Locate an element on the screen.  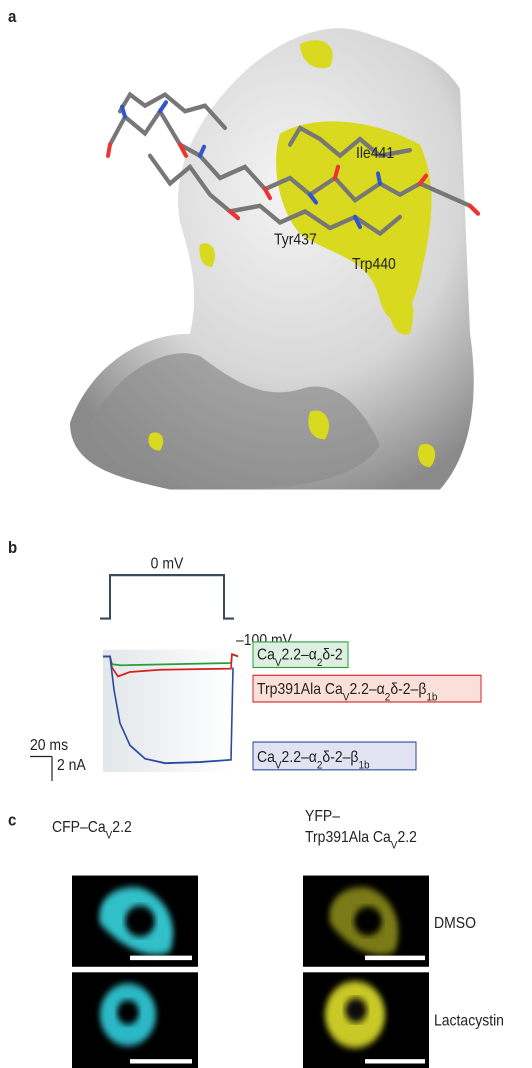
residue-label: Trp440 is located at coordinates (374, 265).